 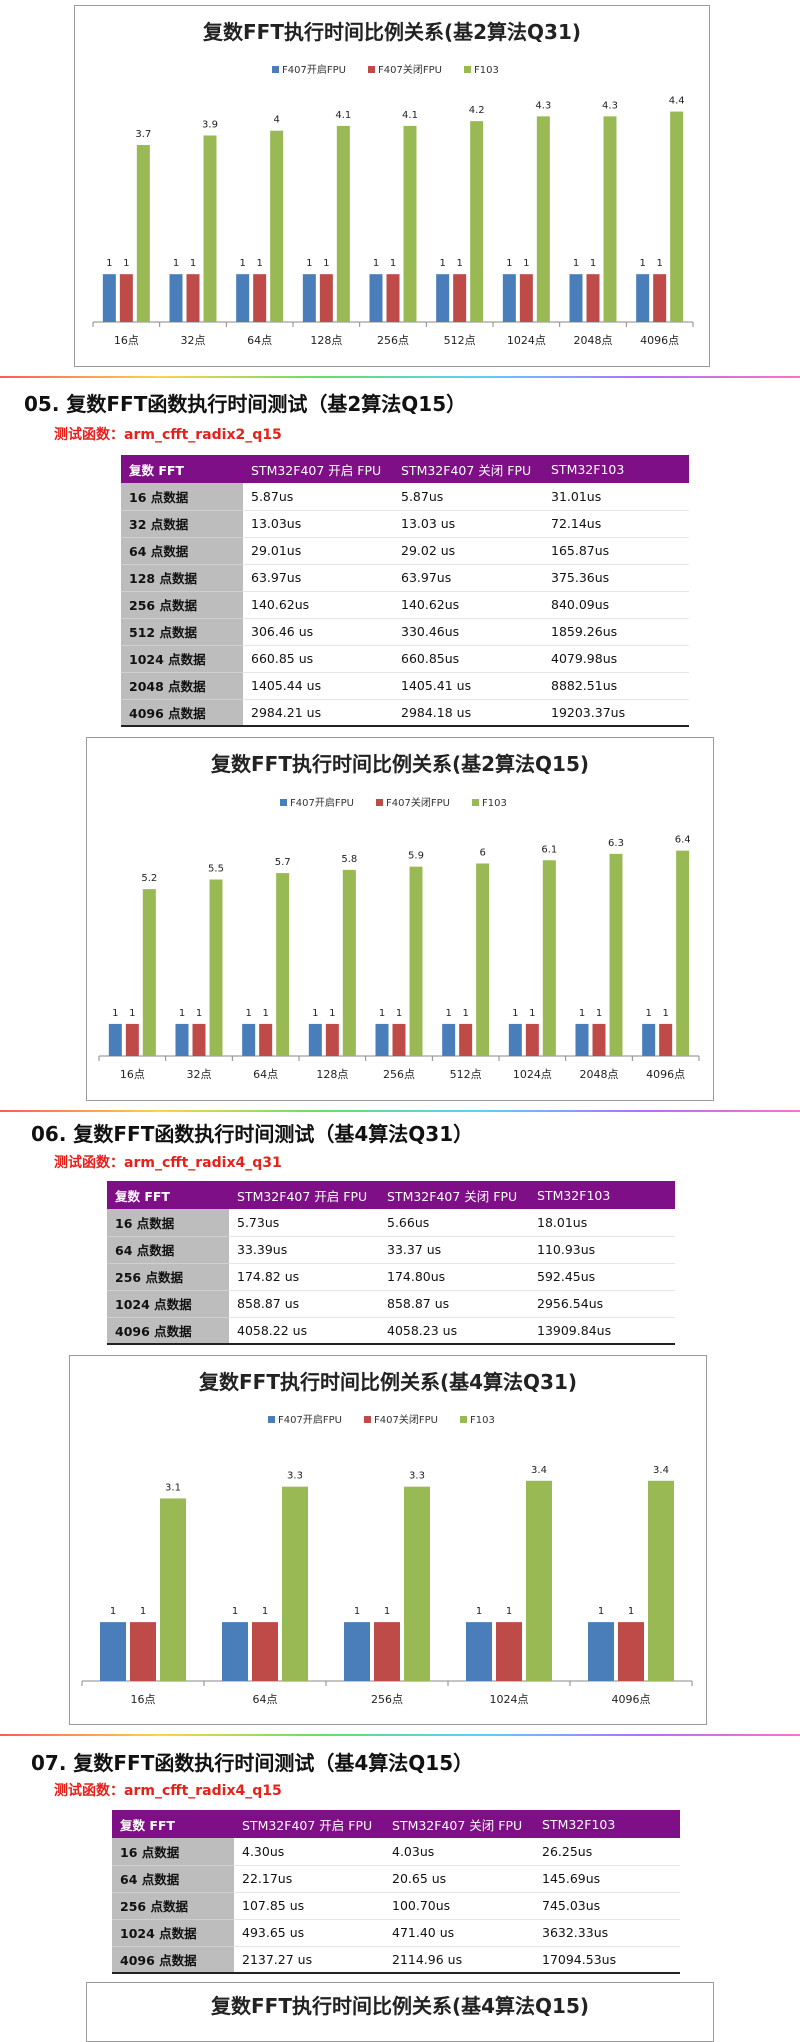 What do you see at coordinates (168, 1791) in the screenshot?
I see `section-07-function: 测试函数：arm_cfft_radix4_q15` at bounding box center [168, 1791].